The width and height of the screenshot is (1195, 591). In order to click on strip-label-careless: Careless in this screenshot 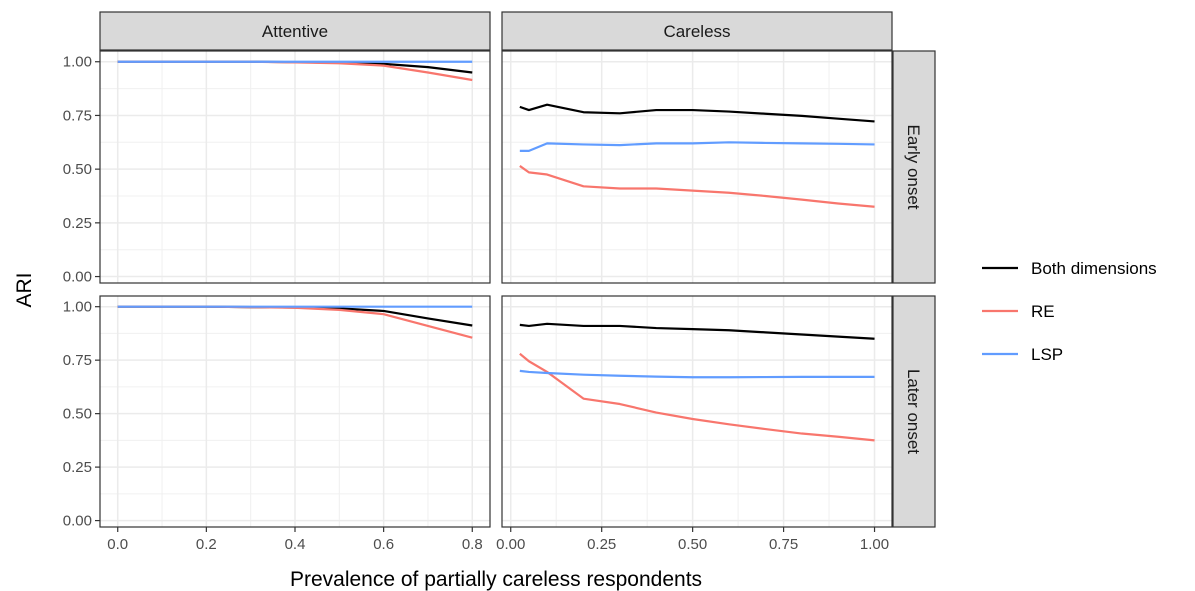, I will do `click(696, 31)`.